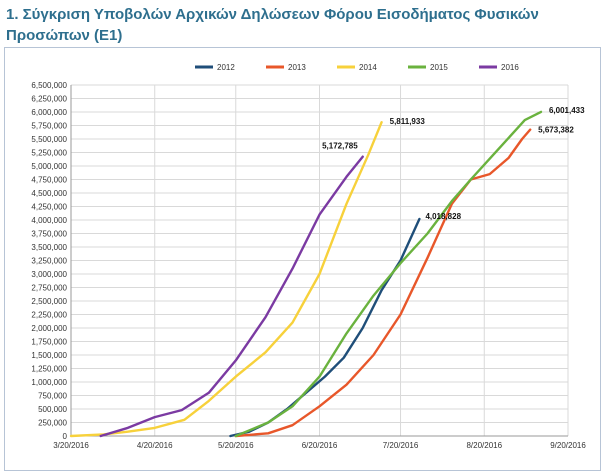 The height and width of the screenshot is (475, 606). Describe the element at coordinates (49, 85) in the screenshot. I see `y-tick-label: 6,500,000` at that location.